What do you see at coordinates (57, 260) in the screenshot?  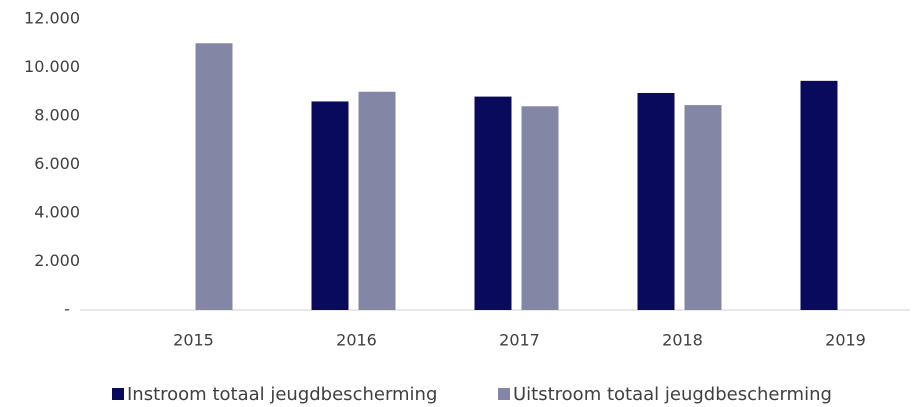 I see `y-tick-label: 2.000` at bounding box center [57, 260].